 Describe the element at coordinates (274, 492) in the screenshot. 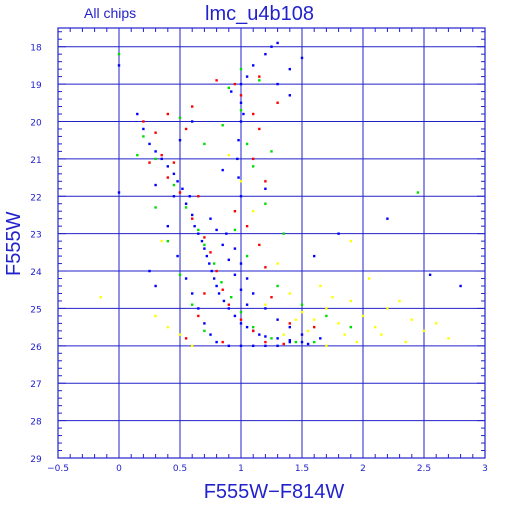

I see `x-axis-label: F555W−F814W` at that location.